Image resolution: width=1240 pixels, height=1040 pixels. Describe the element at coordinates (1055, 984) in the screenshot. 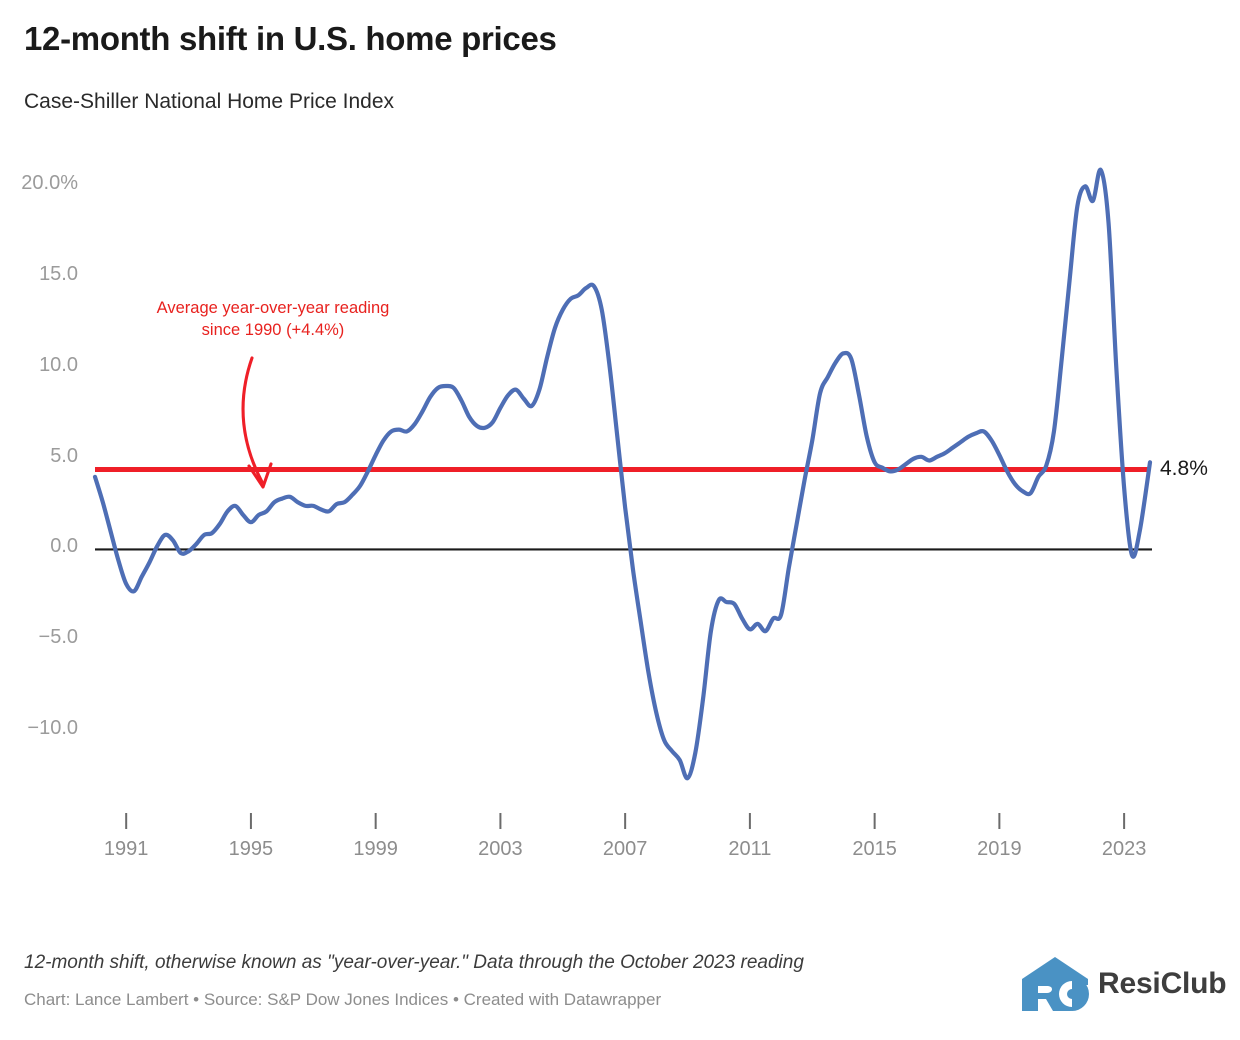

I see `resiclub-logo-mark` at that location.